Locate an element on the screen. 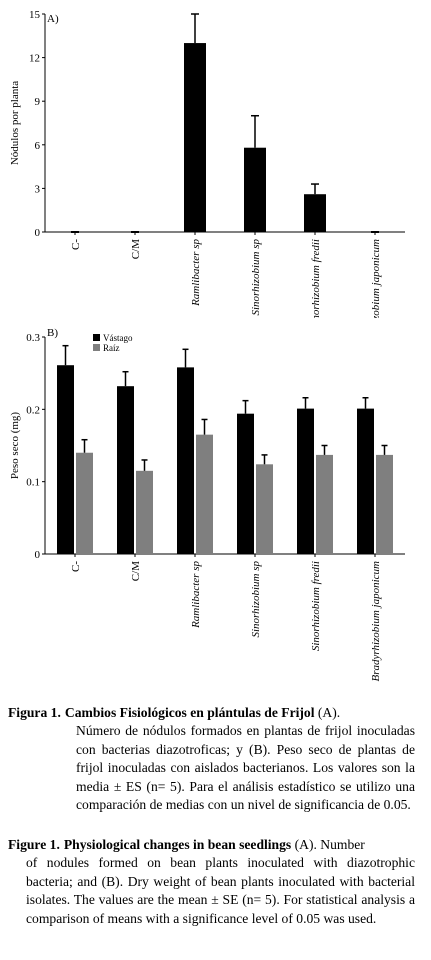 This screenshot has width=431, height=960. x-tick-label-b-0: C- is located at coordinates (76, 566).